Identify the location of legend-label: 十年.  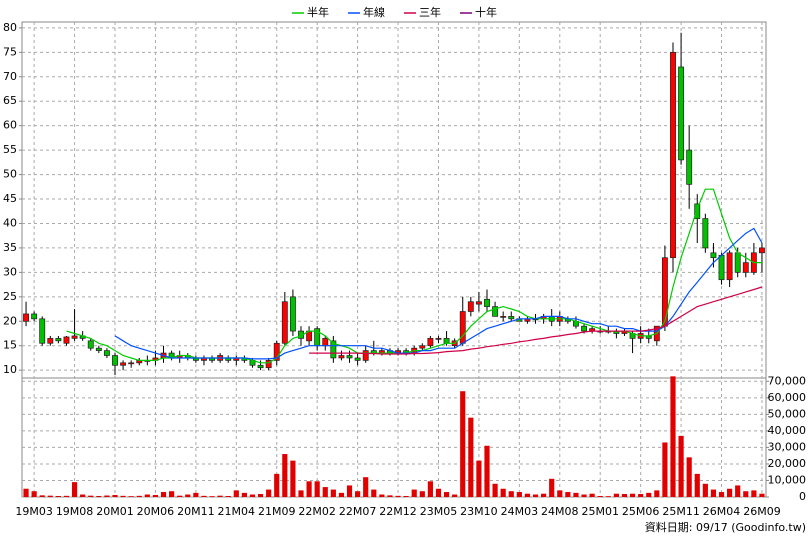
(486, 12).